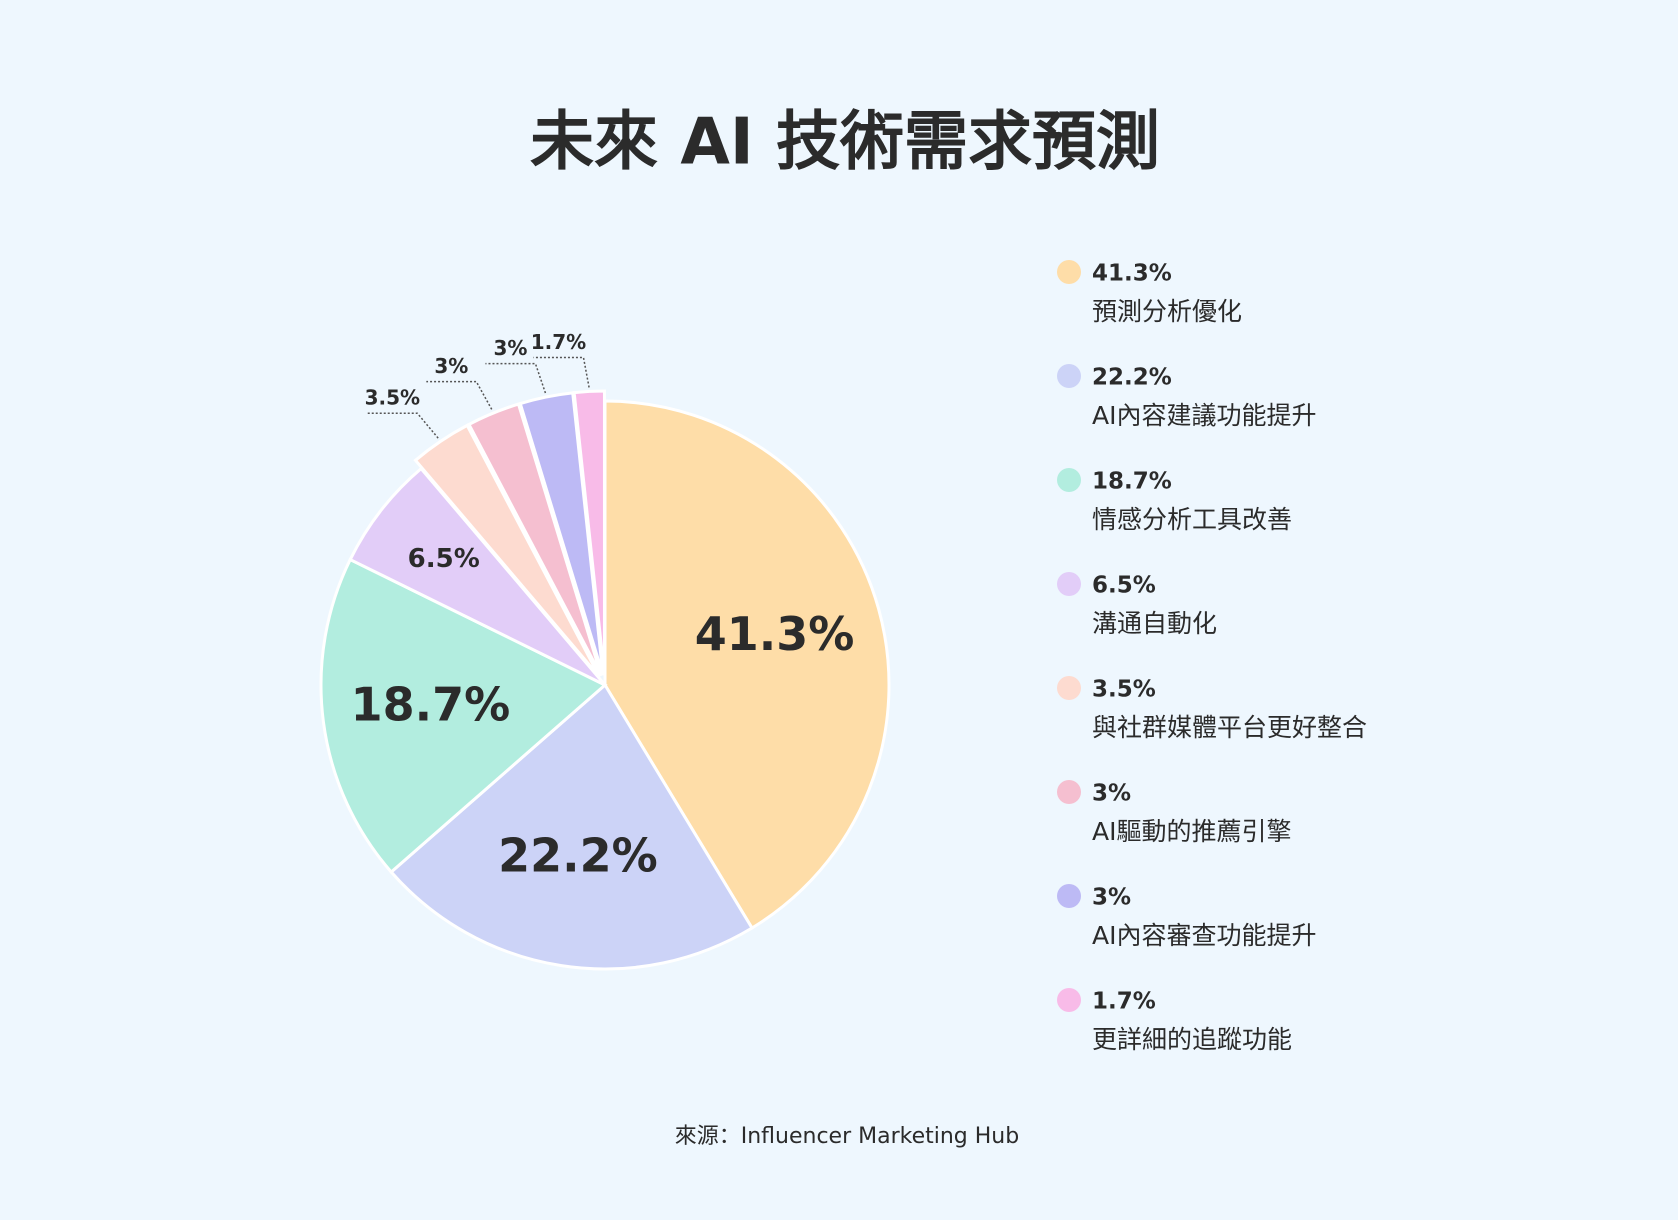 The width and height of the screenshot is (1678, 1220). I want to click on legend-value: 3.5%, so click(1124, 690).